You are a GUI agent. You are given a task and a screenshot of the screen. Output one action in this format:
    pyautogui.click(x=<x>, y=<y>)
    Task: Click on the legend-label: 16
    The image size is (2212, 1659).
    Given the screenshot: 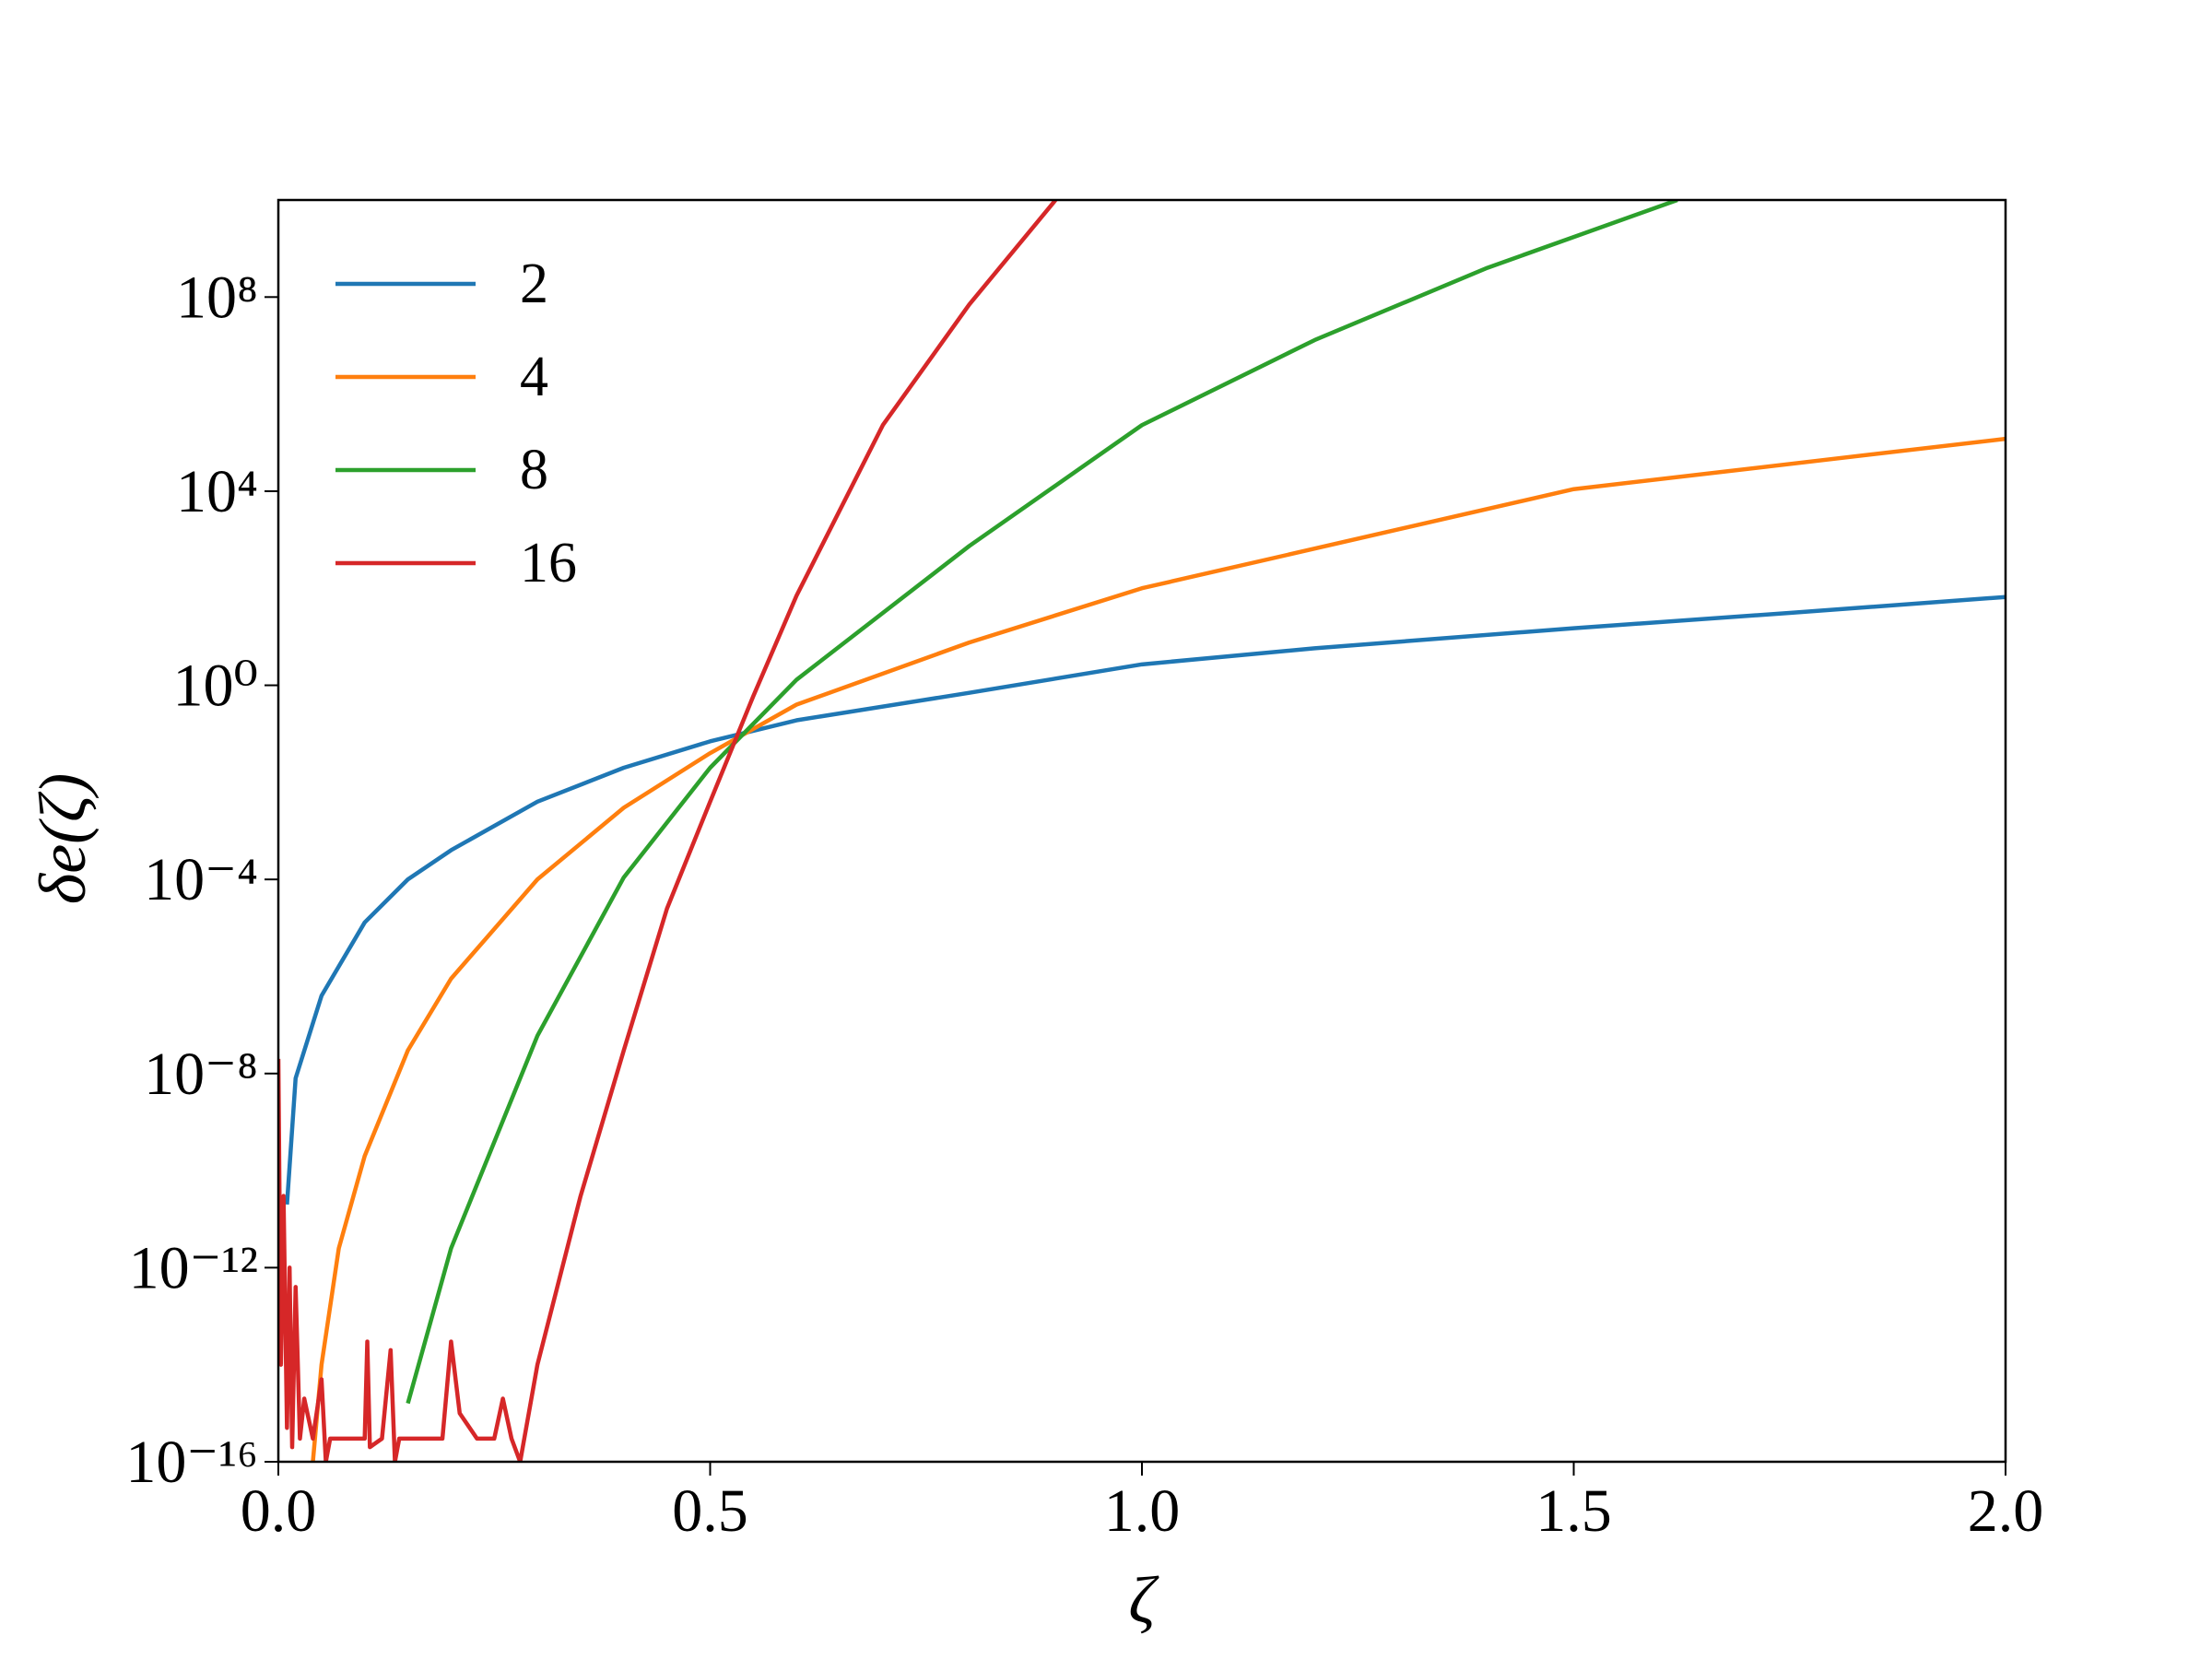 What is the action you would take?
    pyautogui.click(x=548, y=563)
    